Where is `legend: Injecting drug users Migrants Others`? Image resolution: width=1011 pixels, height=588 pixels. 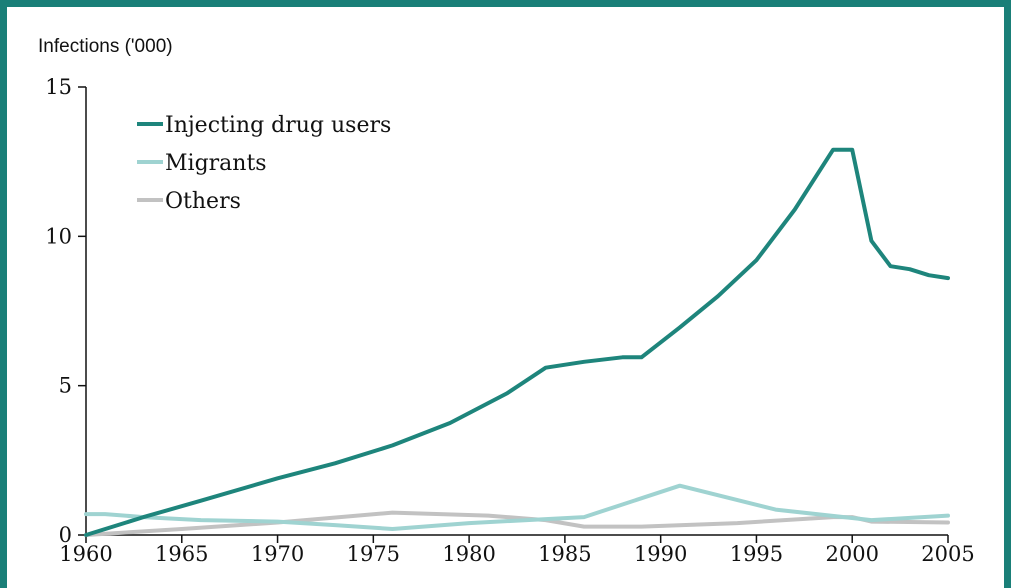 legend: Injecting drug users Migrants Others is located at coordinates (264, 163).